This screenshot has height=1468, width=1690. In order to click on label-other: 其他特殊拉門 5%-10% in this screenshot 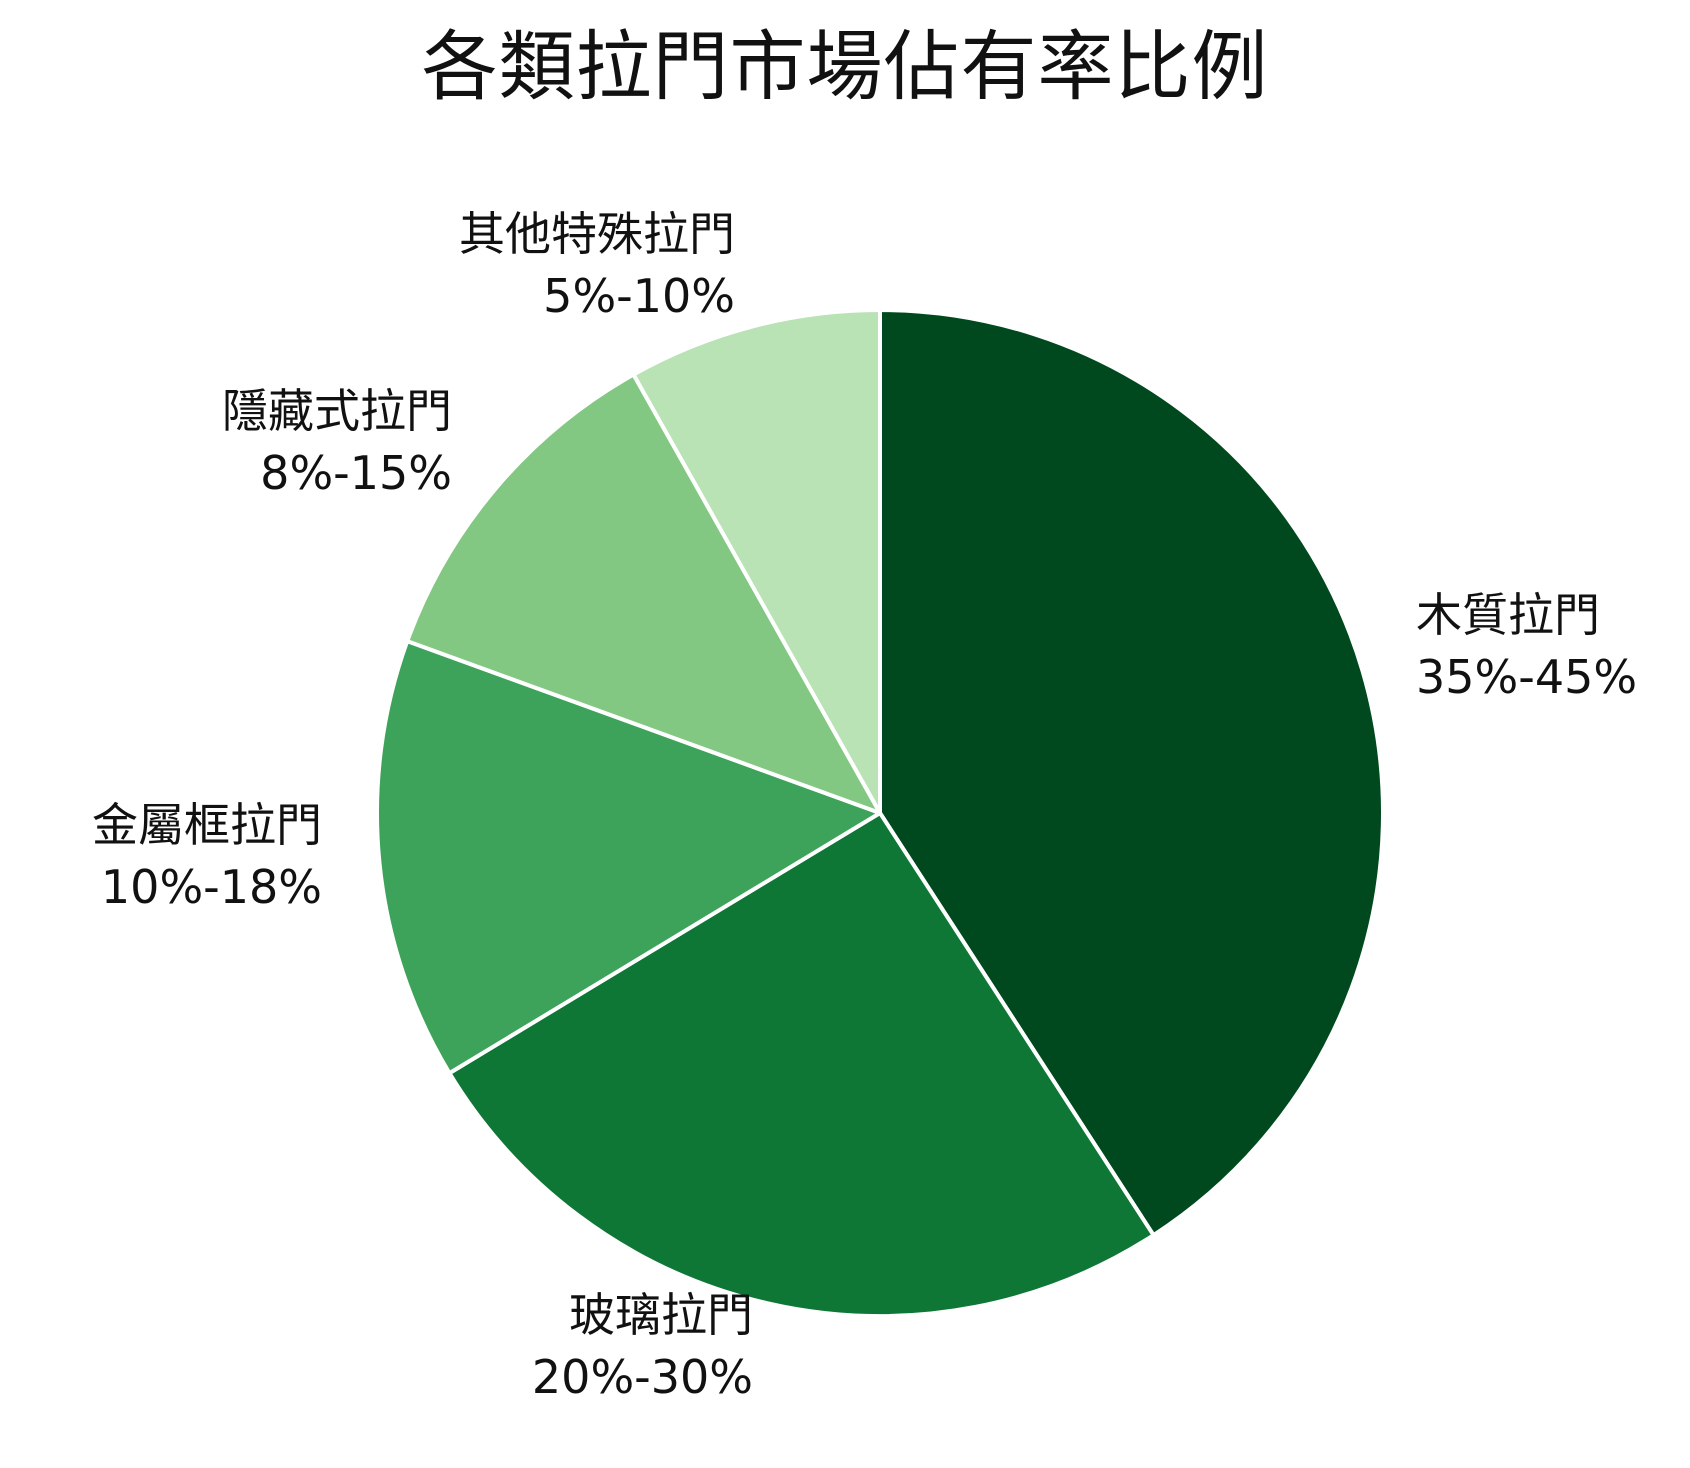, I will do `click(597, 265)`.